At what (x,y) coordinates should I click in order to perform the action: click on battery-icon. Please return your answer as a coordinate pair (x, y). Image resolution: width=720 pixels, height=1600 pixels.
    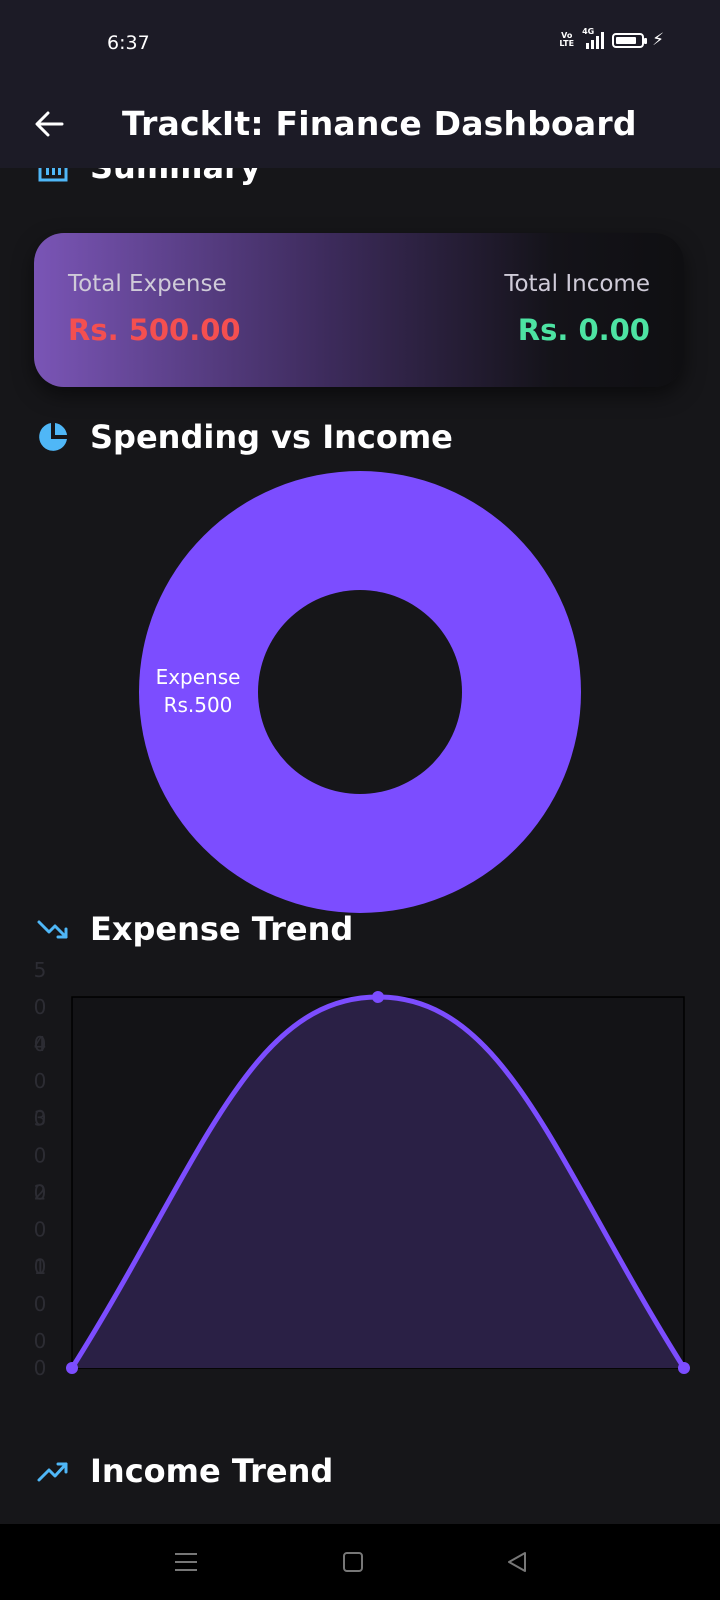
    Looking at the image, I should click on (630, 40).